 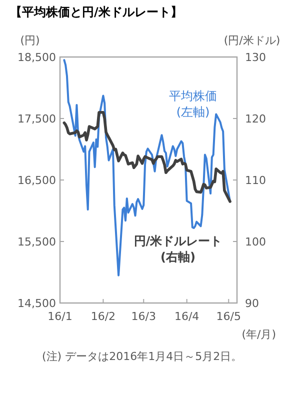 I want to click on y2-tick-label: 90, so click(x=252, y=303).